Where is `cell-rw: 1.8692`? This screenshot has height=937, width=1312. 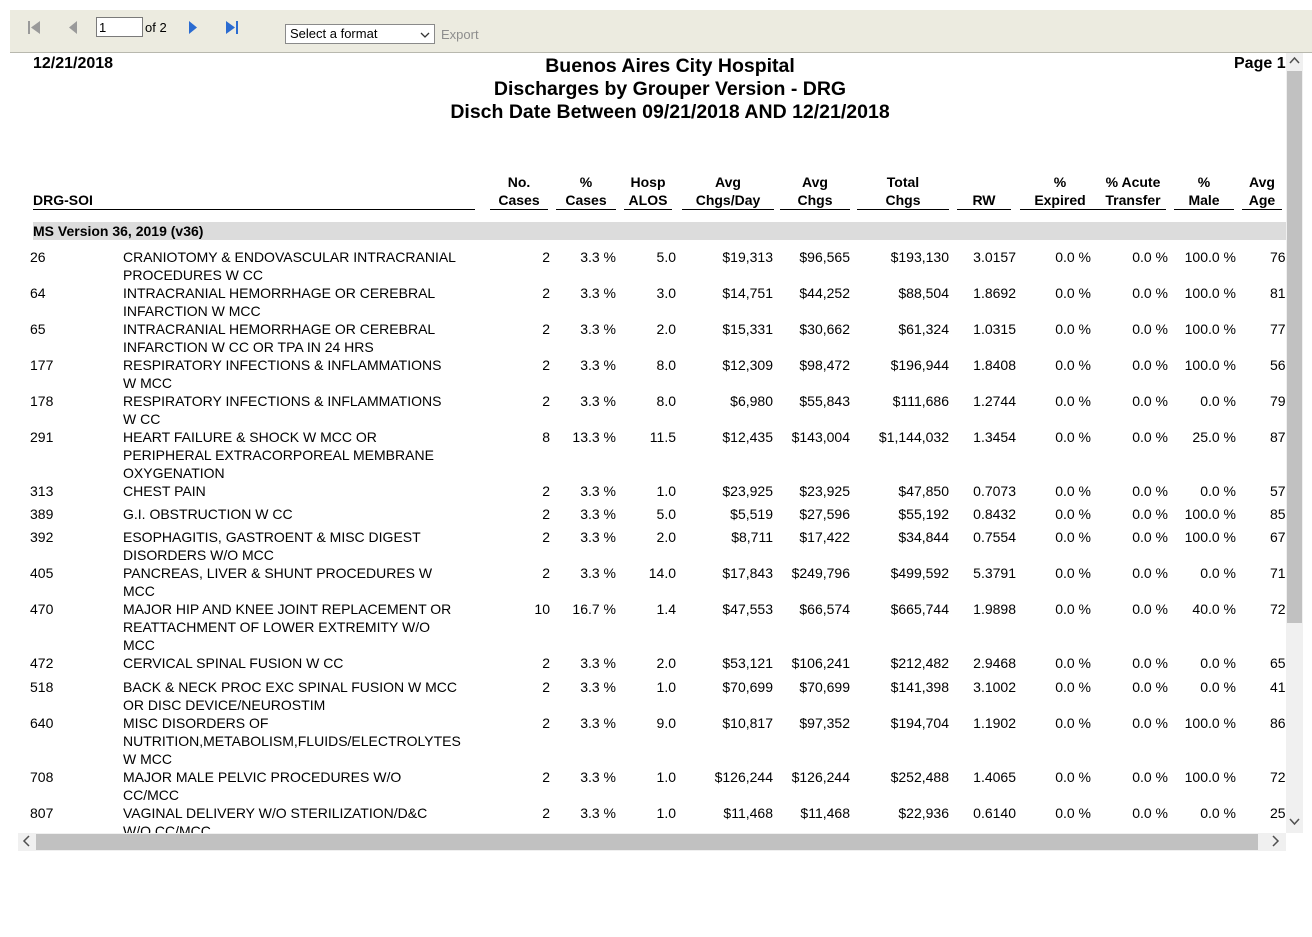 cell-rw: 1.8692 is located at coordinates (994, 293).